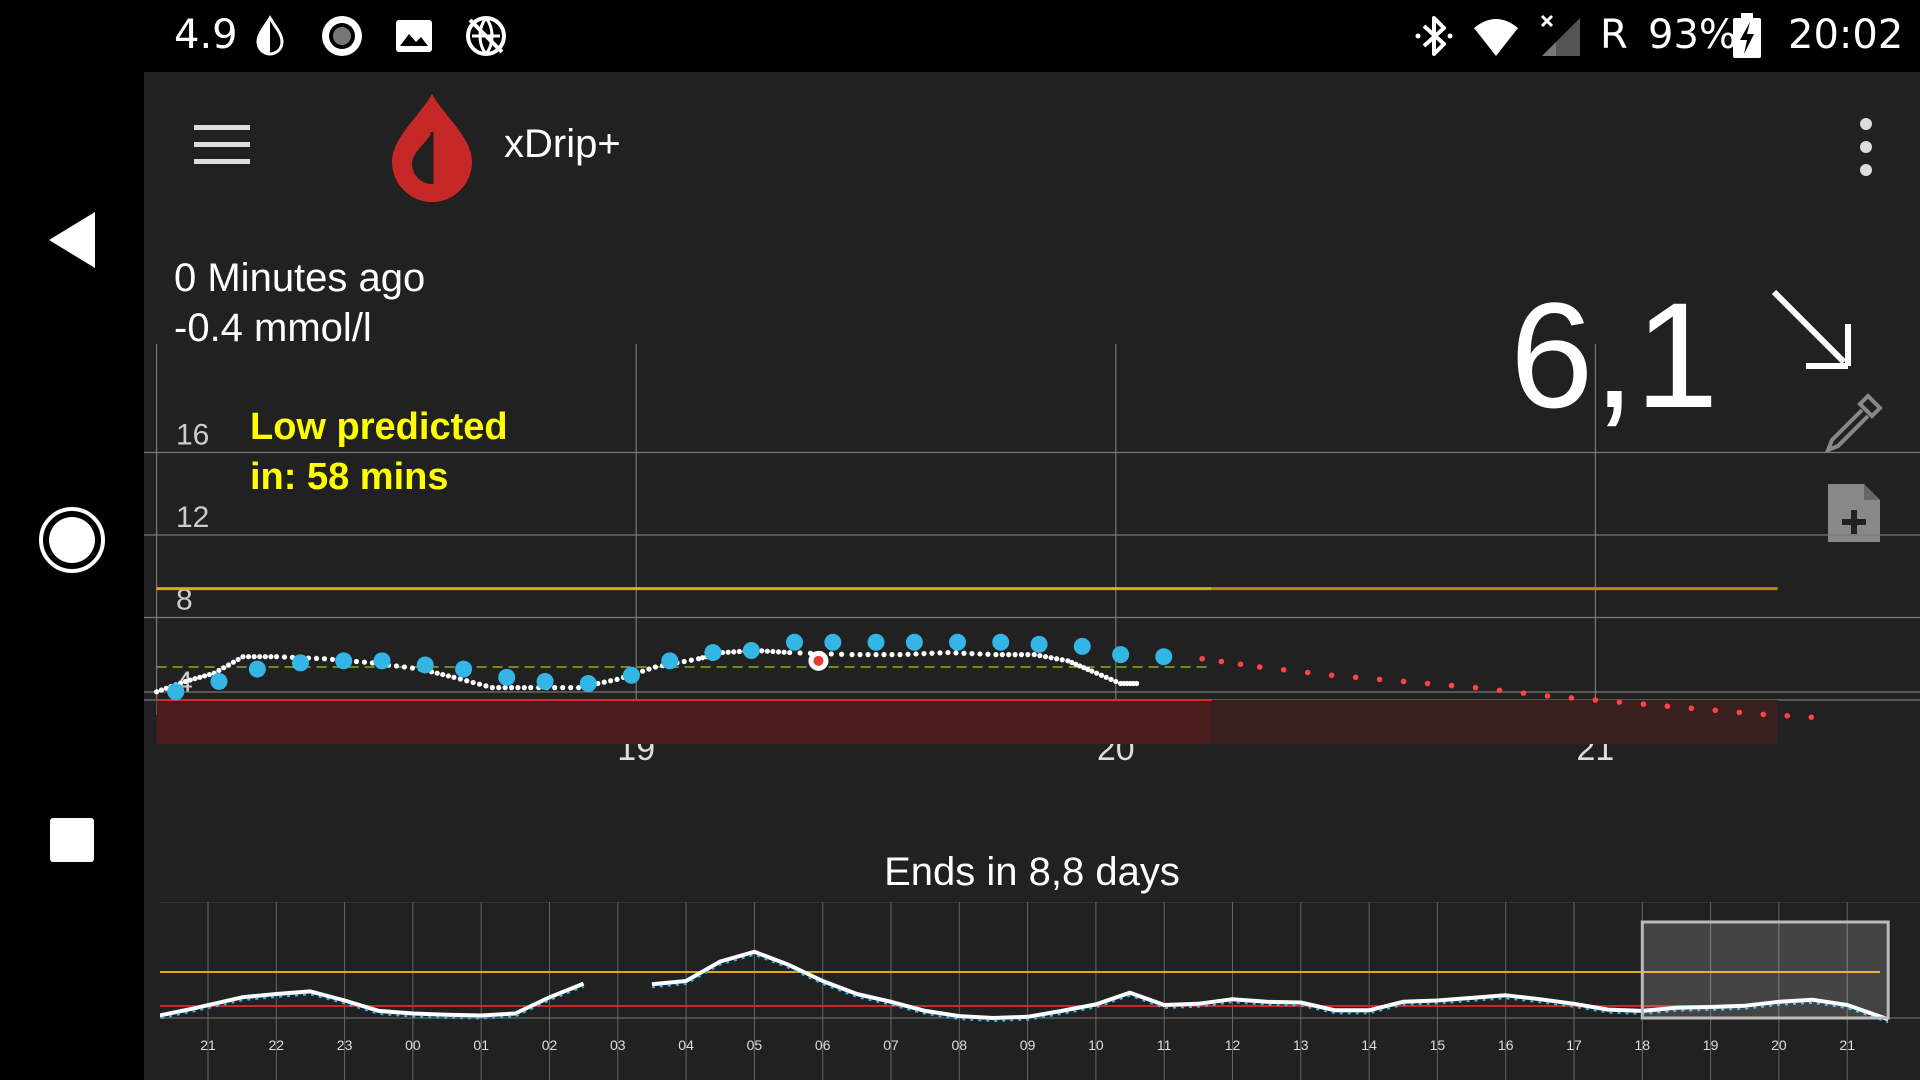 This screenshot has height=1080, width=1920. What do you see at coordinates (1811, 329) in the screenshot?
I see `trend-arrow-down-right-icon` at bounding box center [1811, 329].